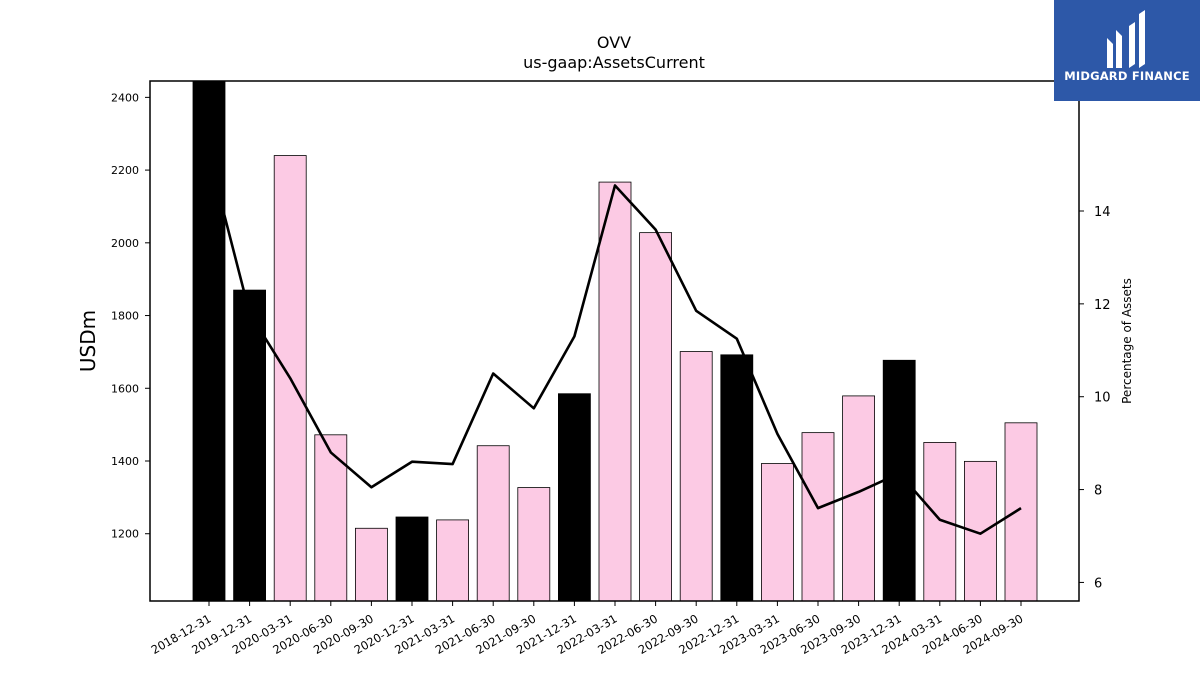 The width and height of the screenshot is (1200, 675). Describe the element at coordinates (1102, 305) in the screenshot. I see `right-tick-label: 12` at that location.